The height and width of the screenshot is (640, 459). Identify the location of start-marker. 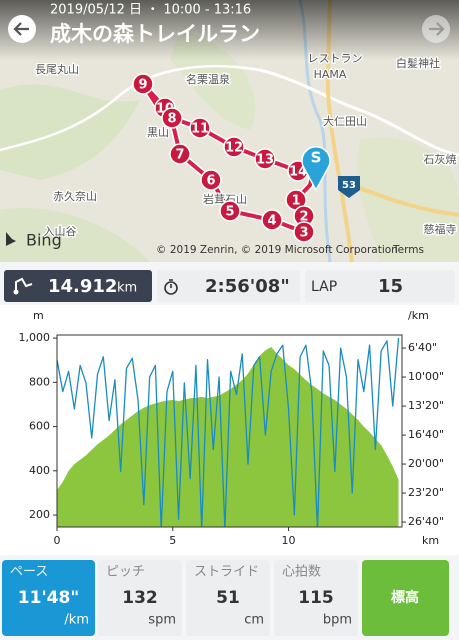
(316, 169).